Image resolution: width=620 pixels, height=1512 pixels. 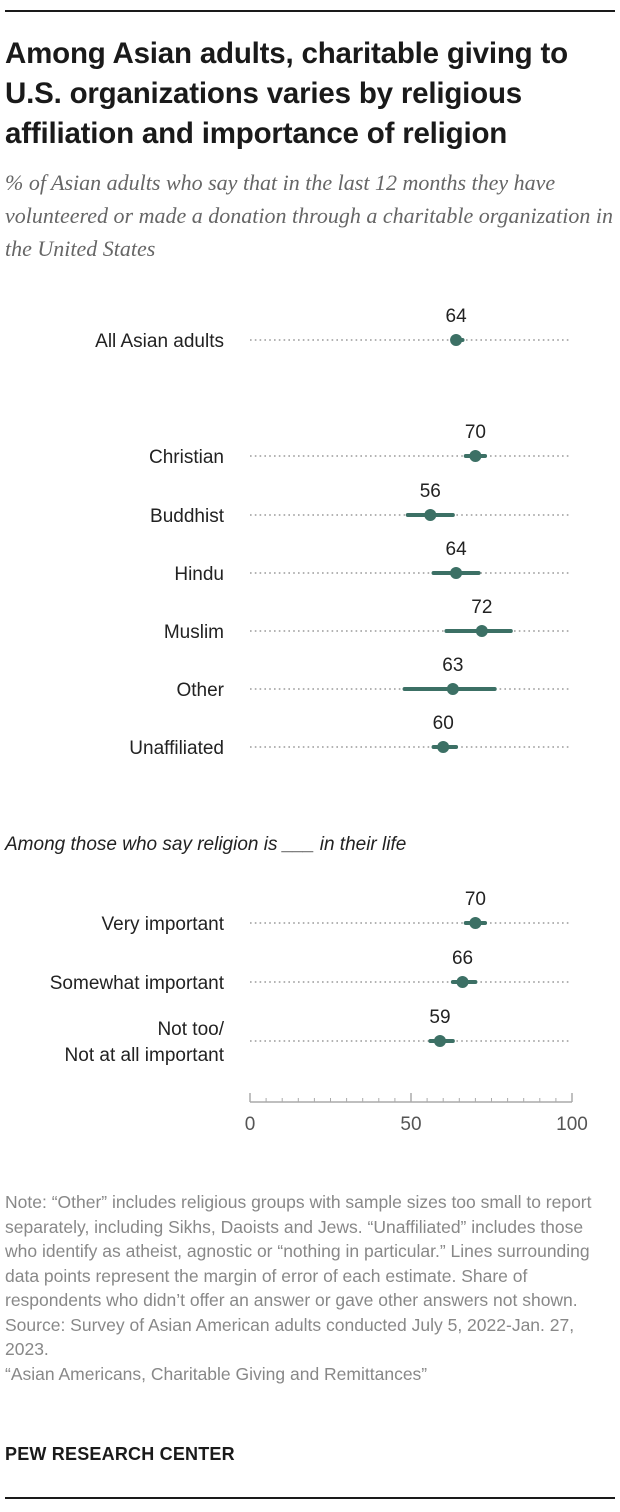 What do you see at coordinates (310, 11) in the screenshot?
I see `top-rule` at bounding box center [310, 11].